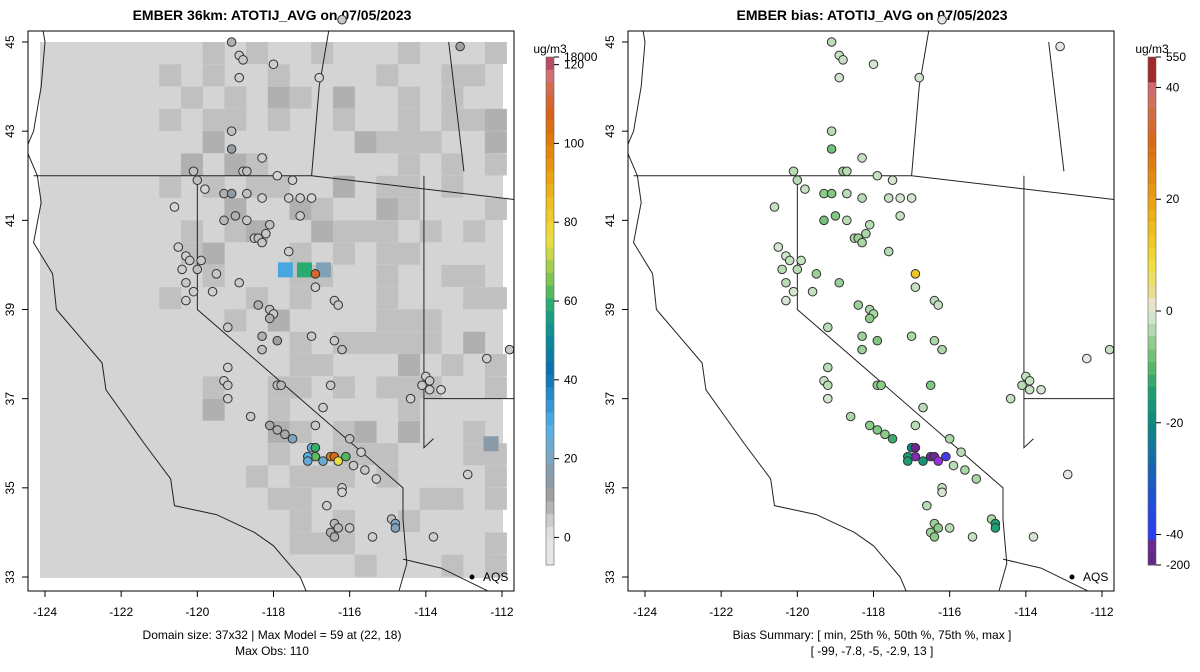 Image resolution: width=1200 pixels, height=672 pixels. Describe the element at coordinates (949, 612) in the screenshot. I see `x-tick-label: -116` at that location.